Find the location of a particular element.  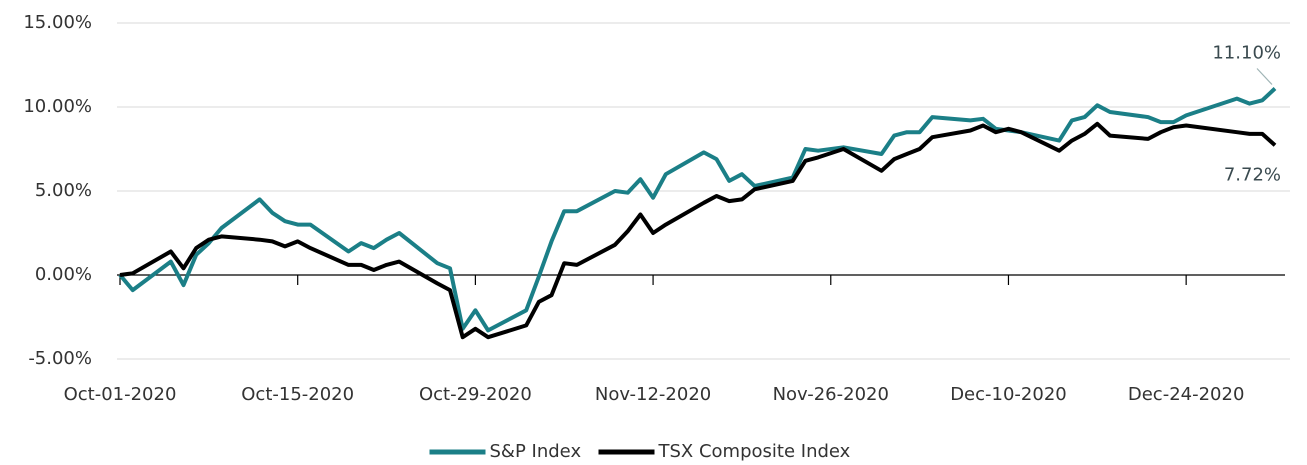

x-tick-label: Oct-01-2020 is located at coordinates (120, 394).